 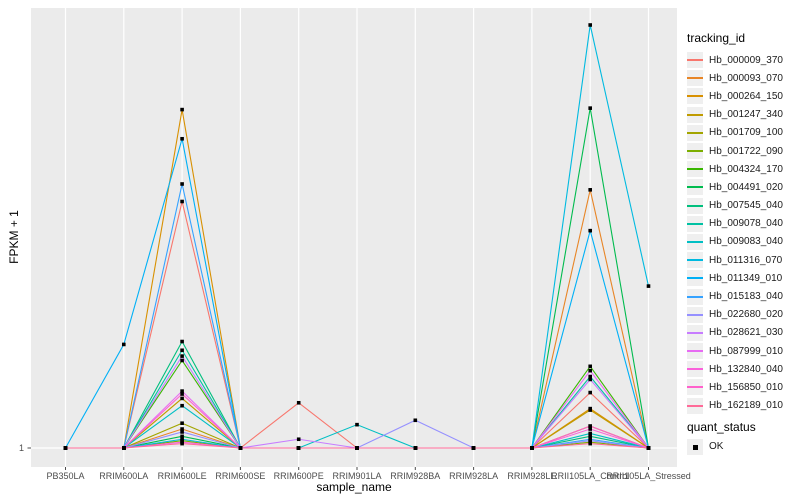 What do you see at coordinates (648, 476) in the screenshot?
I see `x-tick-label-RRII105LA_Stressed: RRII105LA_Stressed` at bounding box center [648, 476].